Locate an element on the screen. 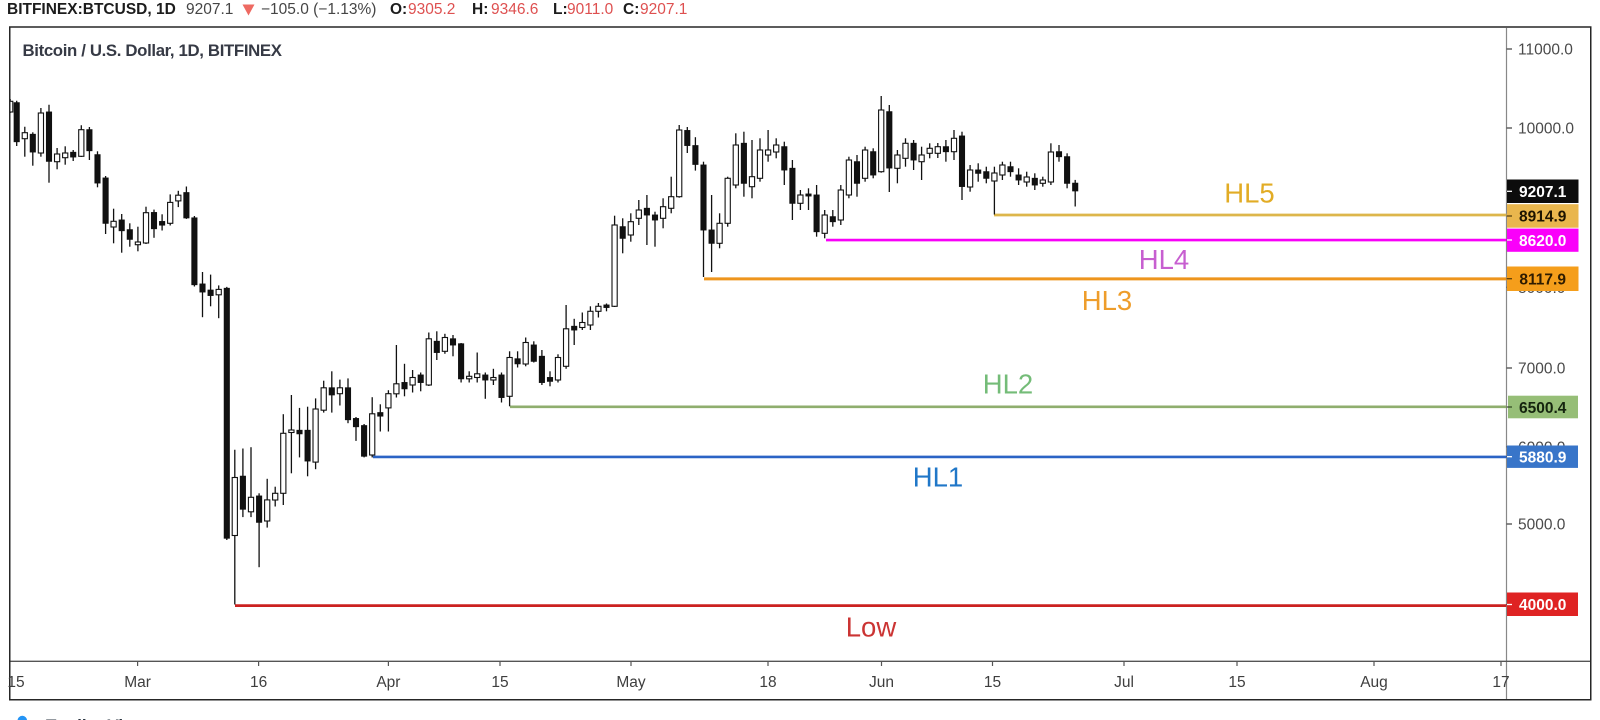  svg-text: BITFINEX:BTCUSD, 1D is located at coordinates (91, 9).